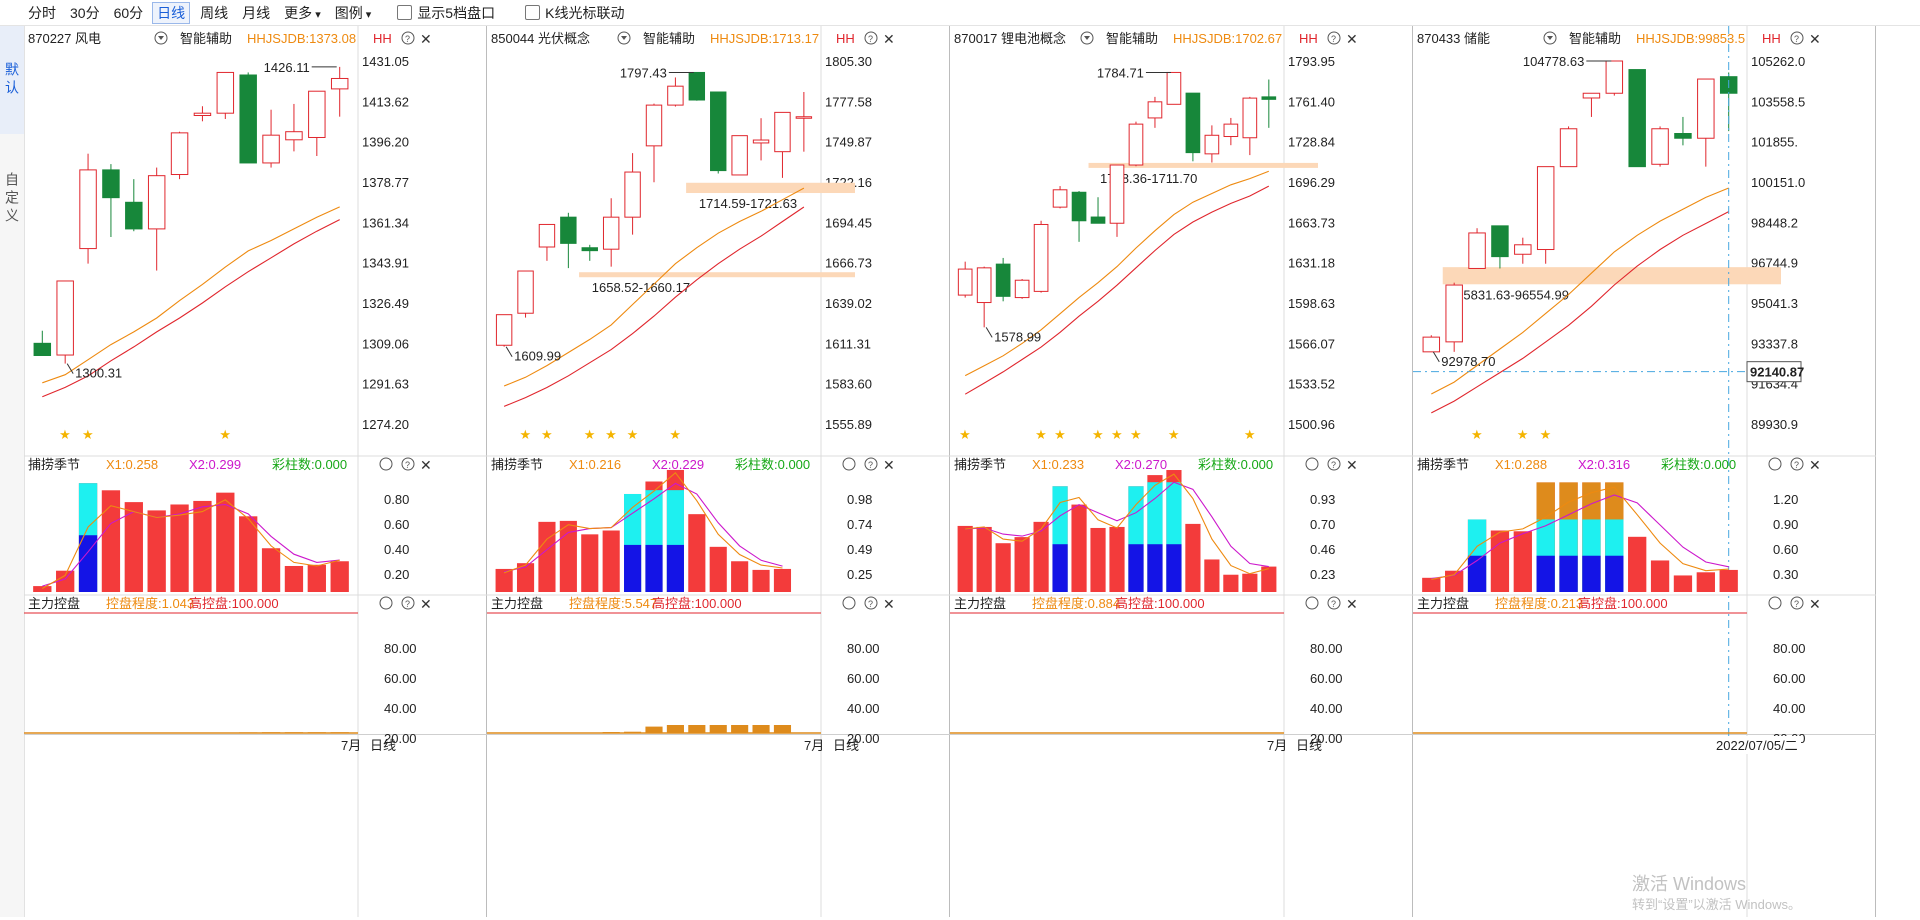 This screenshot has width=1920, height=920. Describe the element at coordinates (396, 549) in the screenshot. I see `sub1-tick: 0.40` at that location.